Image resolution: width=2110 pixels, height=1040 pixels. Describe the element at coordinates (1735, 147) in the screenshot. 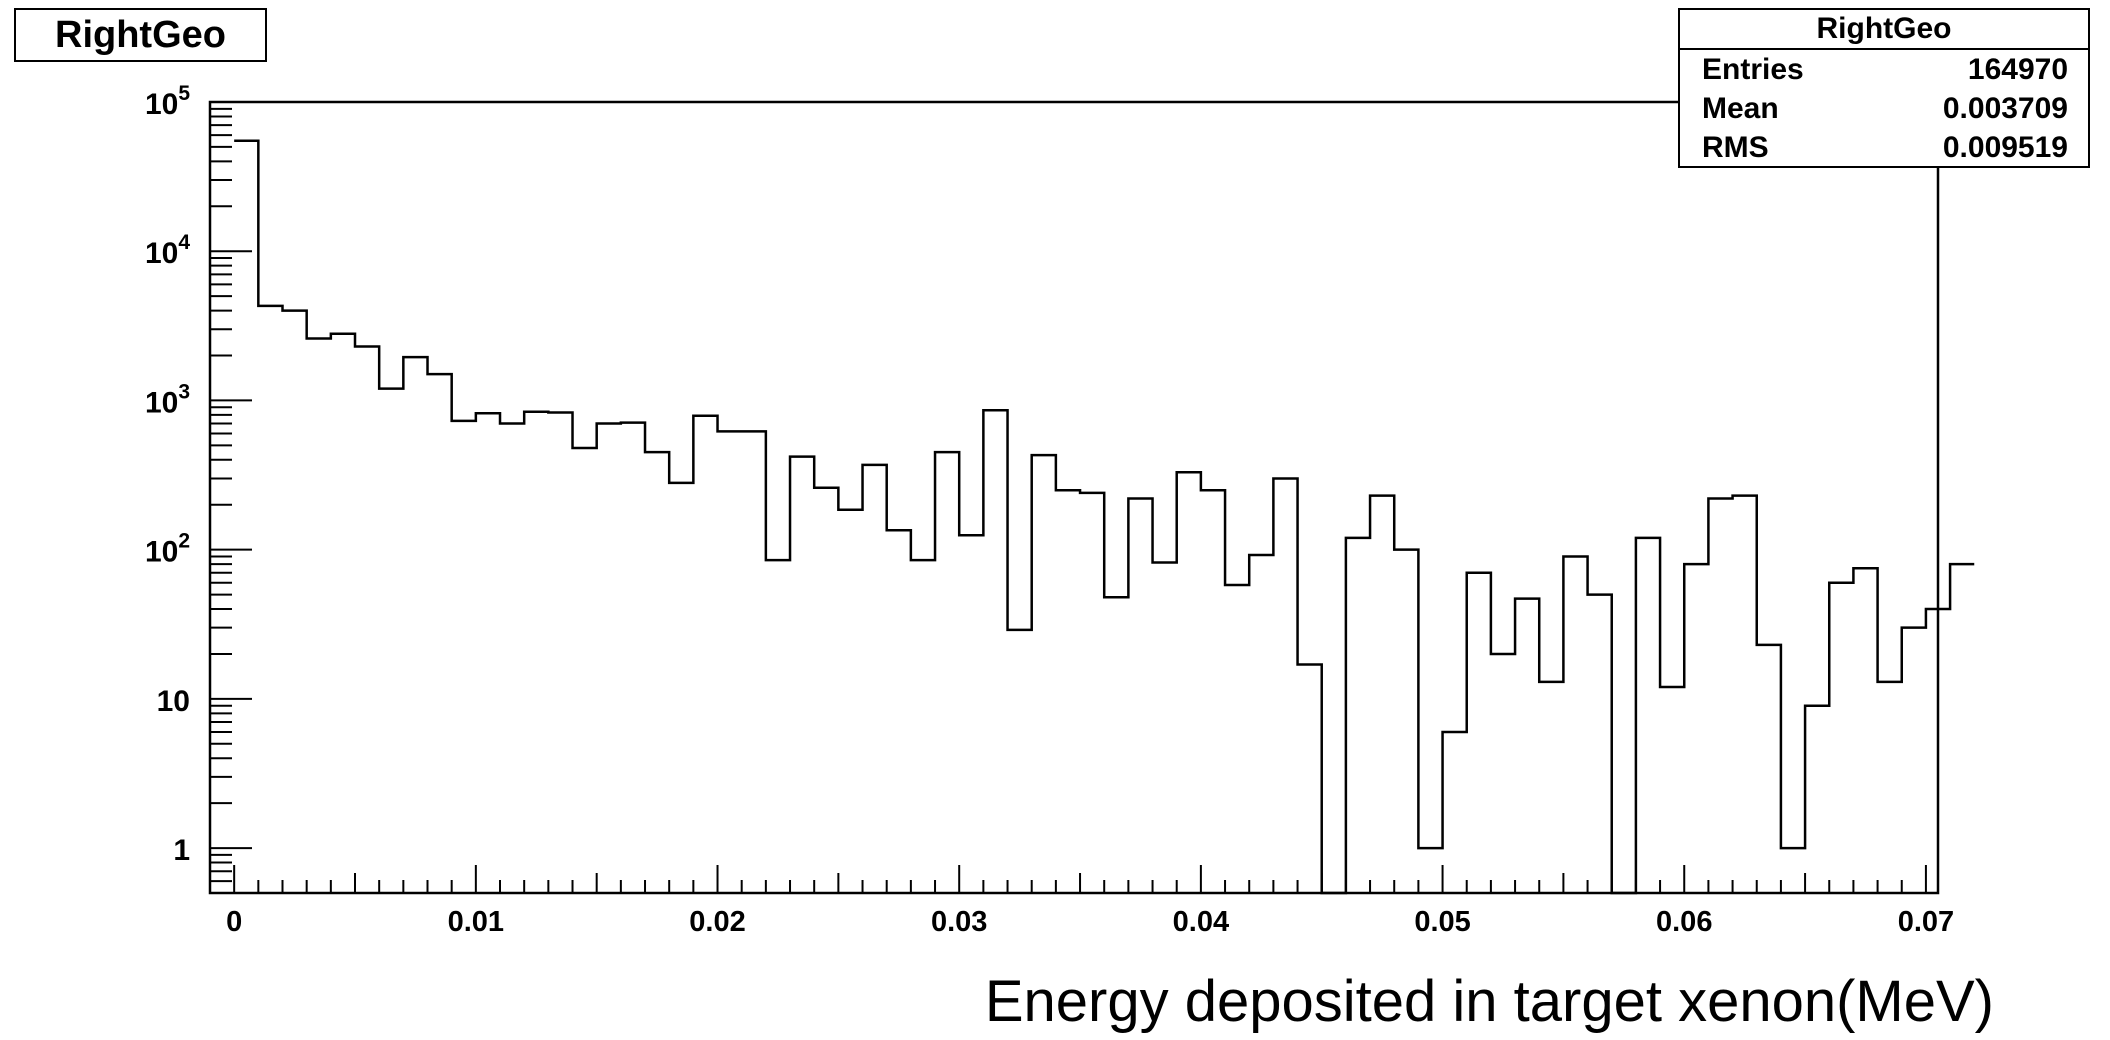

I see `stats-label: RMS` at that location.